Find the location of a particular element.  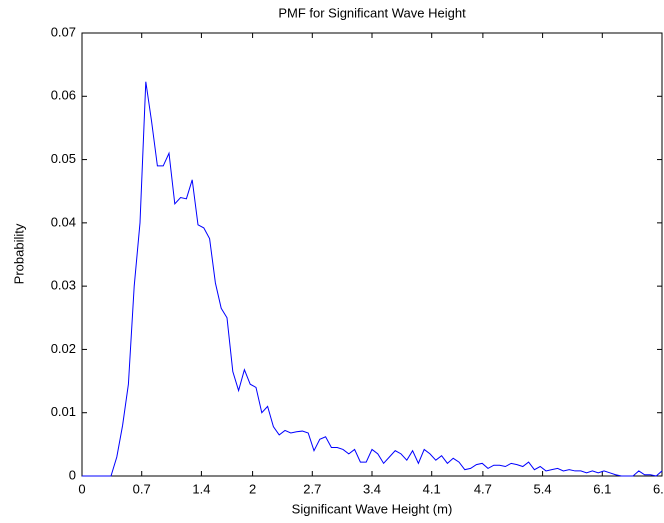

x-tick-label: 3.4 is located at coordinates (372, 488).